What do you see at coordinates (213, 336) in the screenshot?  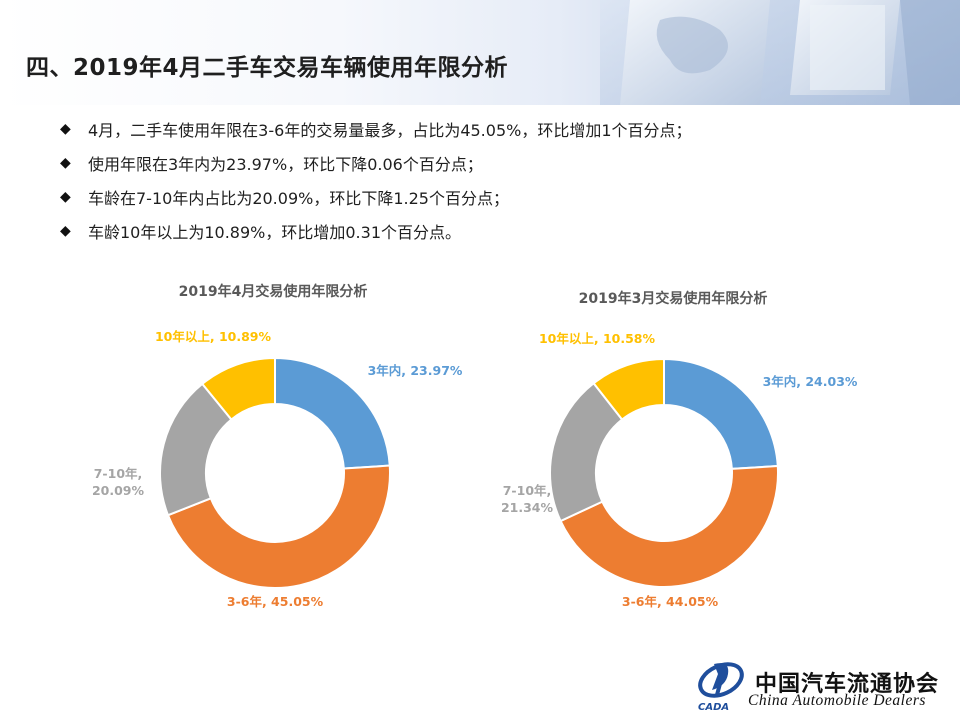 I see `data-label: 10年以上, 10.89%` at bounding box center [213, 336].